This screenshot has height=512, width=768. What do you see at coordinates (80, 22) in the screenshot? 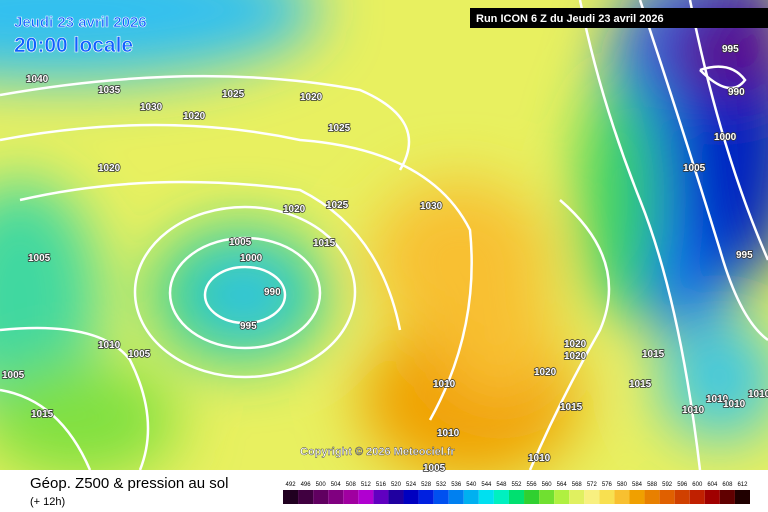
I see `map-date: Jeudi 23 avril 2026` at bounding box center [80, 22].